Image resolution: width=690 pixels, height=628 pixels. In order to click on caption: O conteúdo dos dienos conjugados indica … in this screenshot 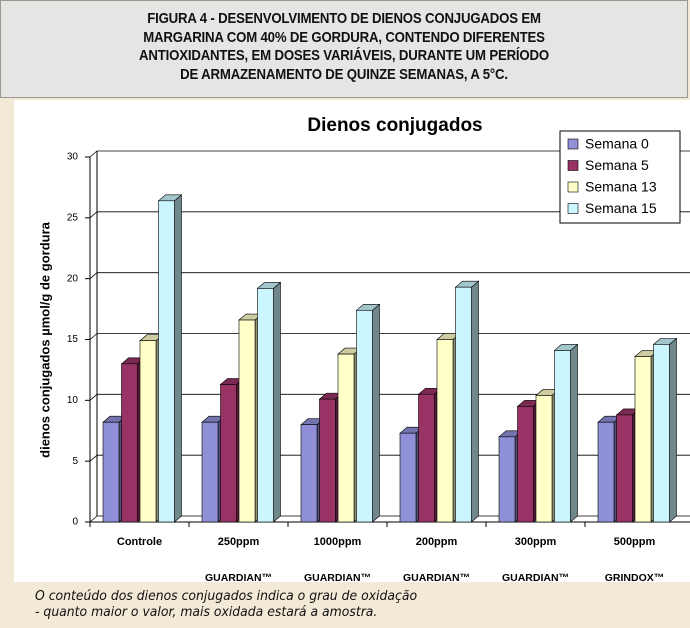, I will do `click(226, 604)`.